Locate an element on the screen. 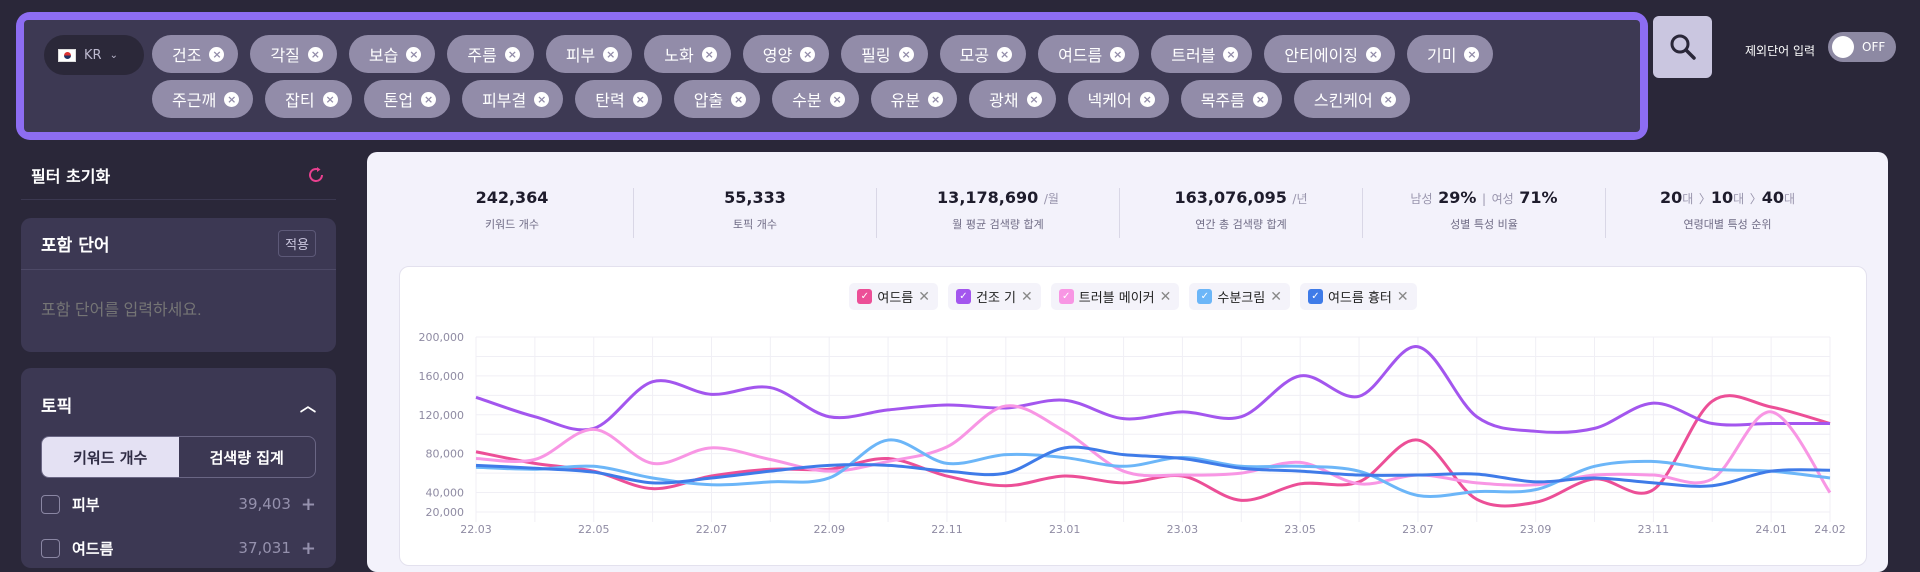  keyword-chip: 필링 × is located at coordinates (884, 54).